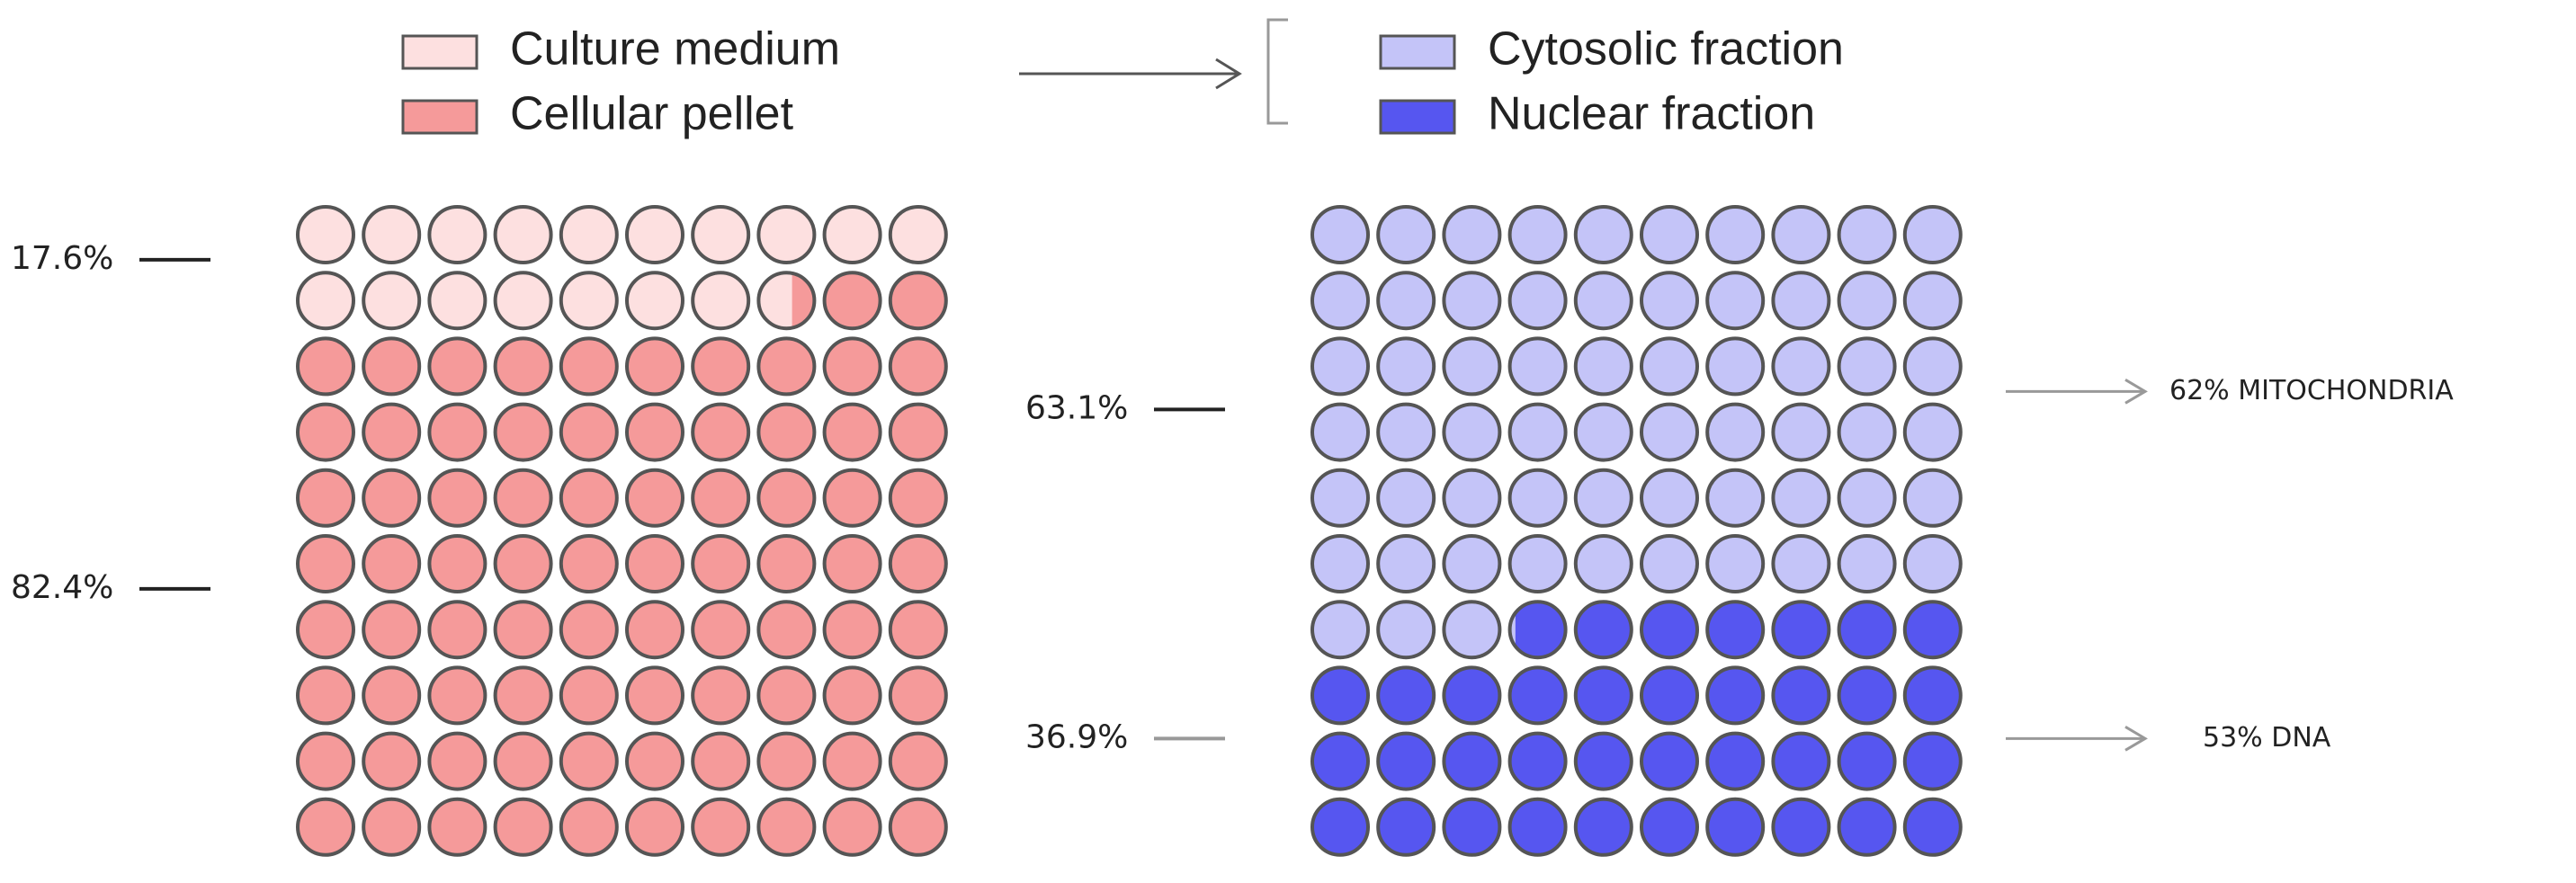 The width and height of the screenshot is (2576, 883). What do you see at coordinates (2267, 738) in the screenshot?
I see `annotation: 53% DNA` at bounding box center [2267, 738].